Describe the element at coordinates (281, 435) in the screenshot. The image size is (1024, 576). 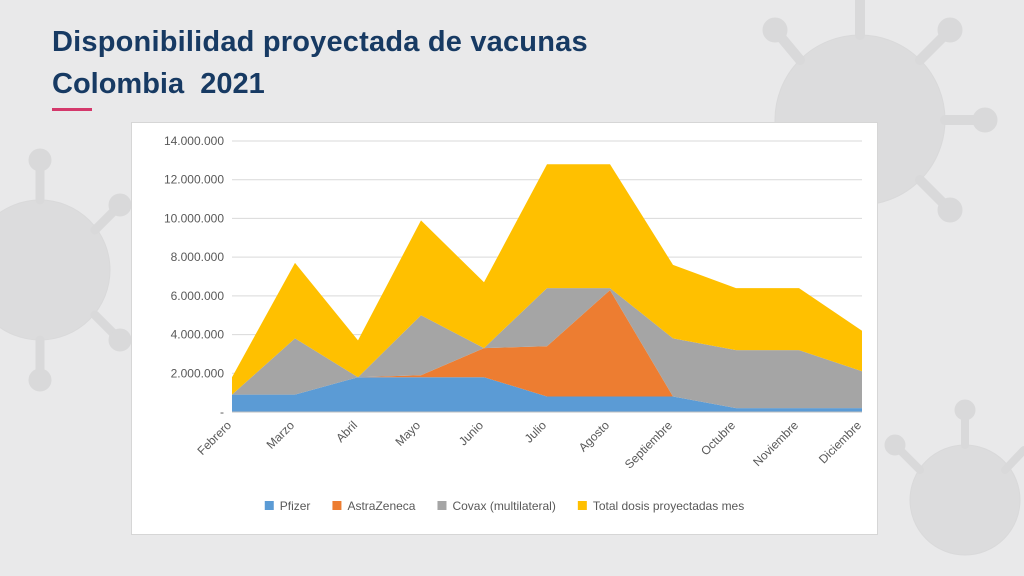
I see `x-tick-label: Marzo` at that location.